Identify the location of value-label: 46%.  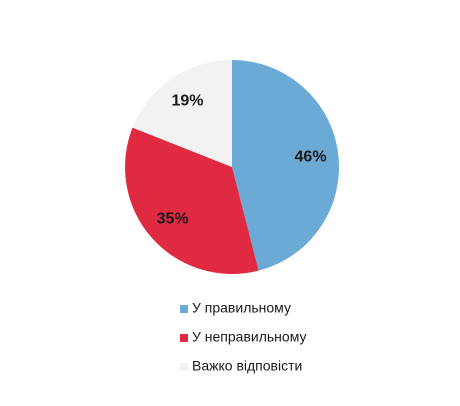
(311, 156).